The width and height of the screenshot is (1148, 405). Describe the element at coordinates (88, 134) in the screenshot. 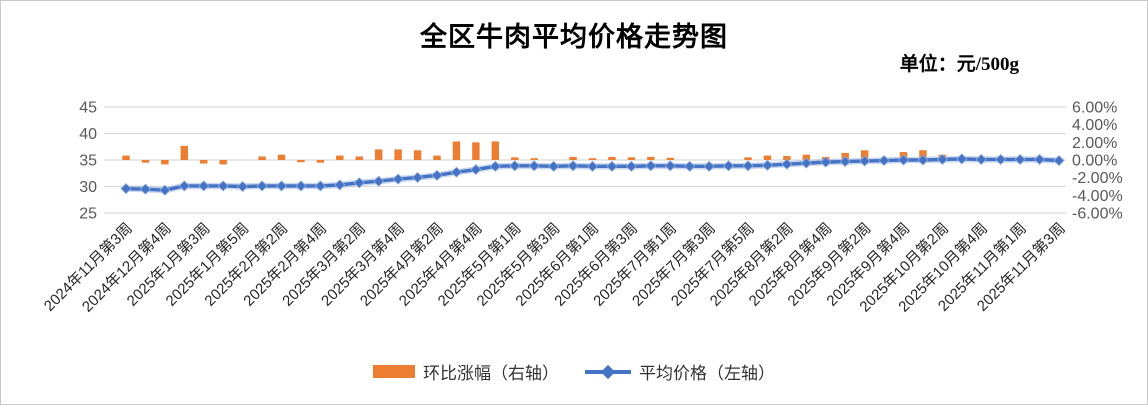

I see `svg-text: 40` at that location.